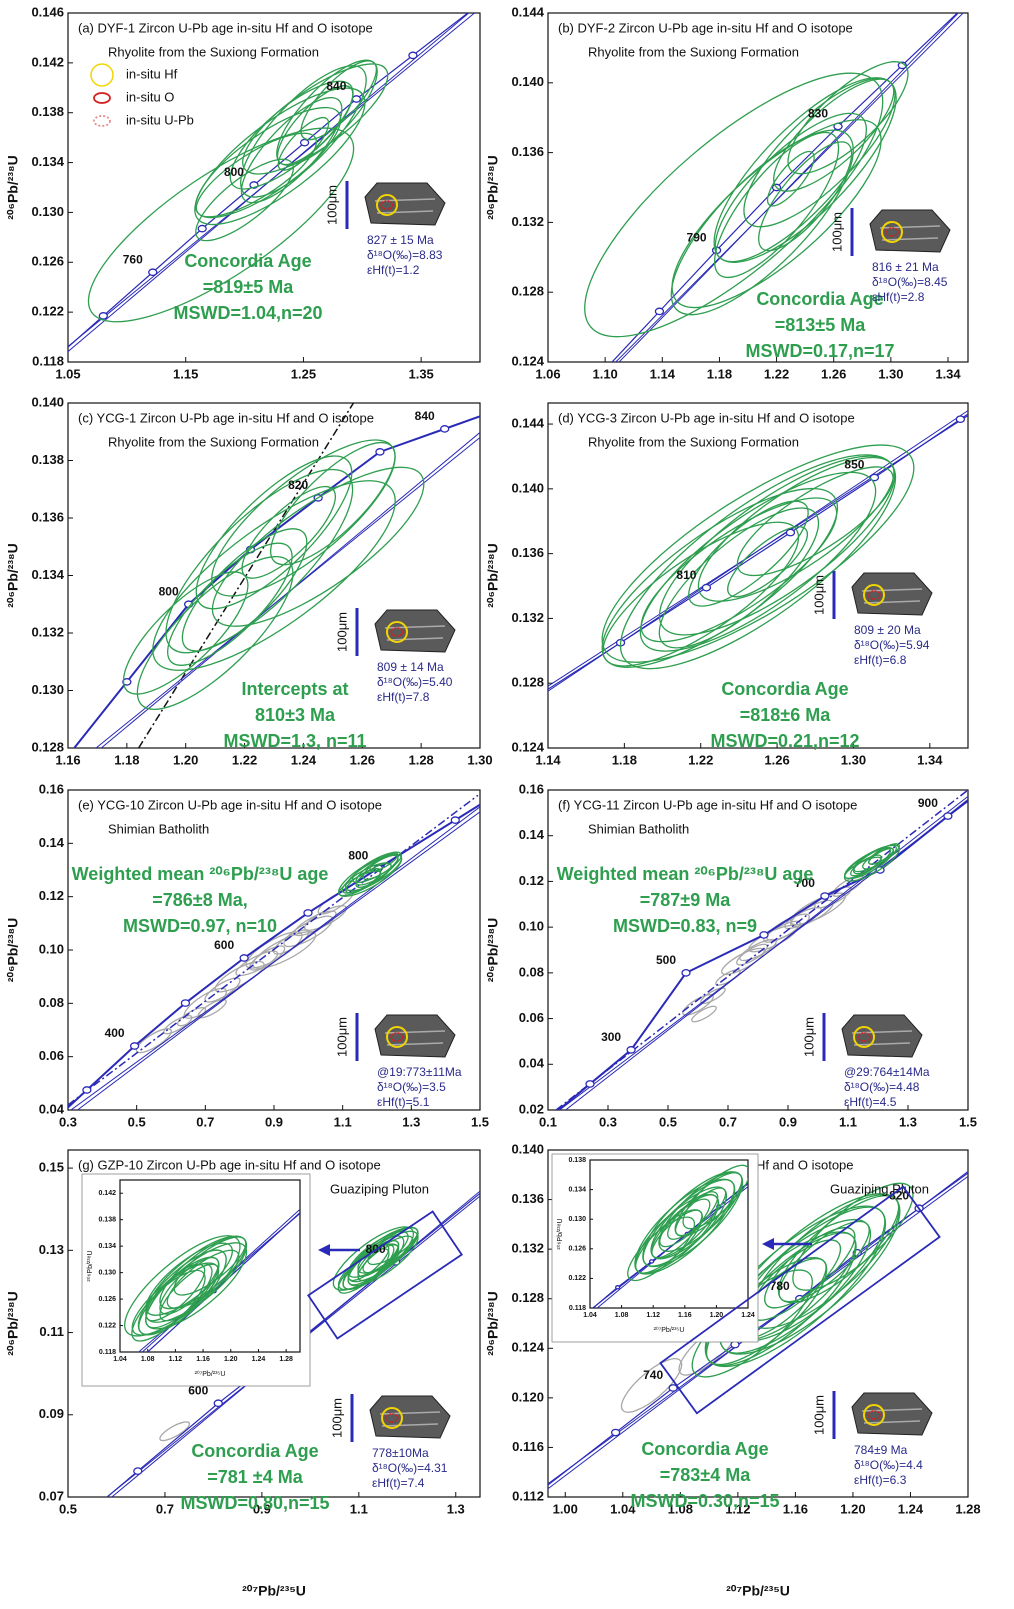  What do you see at coordinates (294, 689) in the screenshot?
I see `age-result: Intercepts at` at bounding box center [294, 689].